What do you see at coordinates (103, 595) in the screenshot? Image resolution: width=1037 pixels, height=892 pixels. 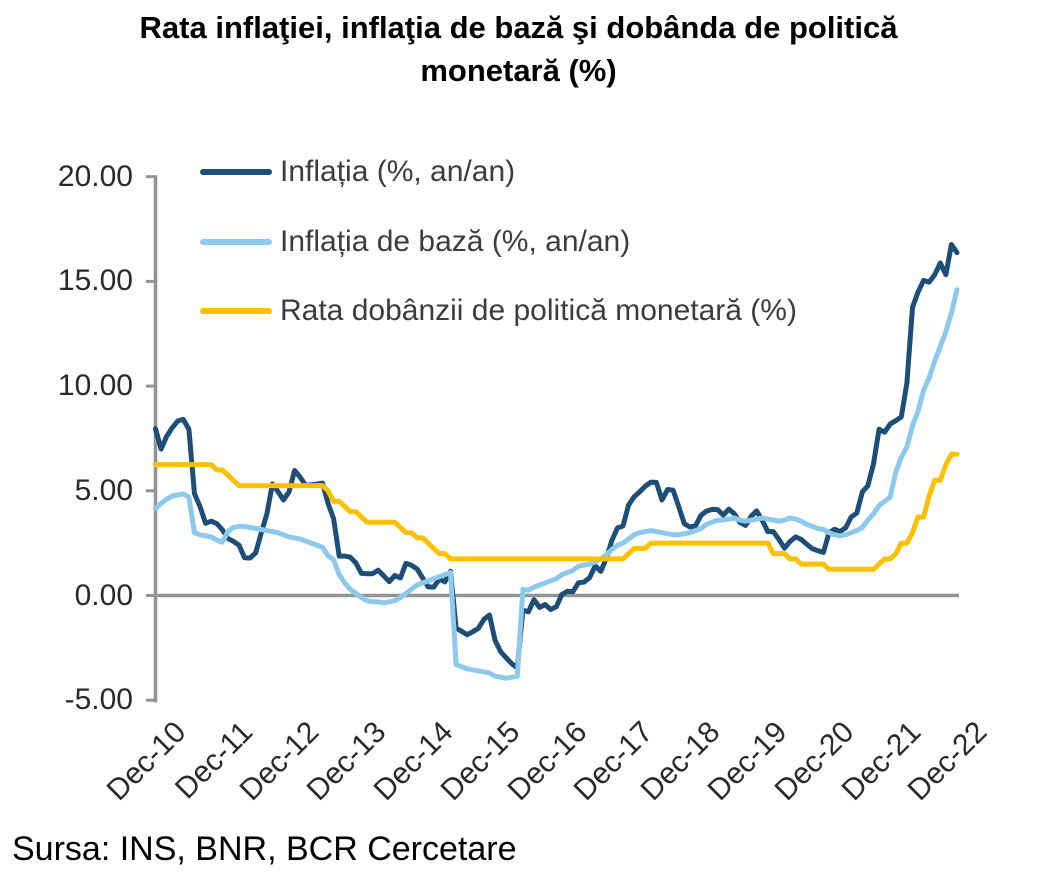 I see `y-tick-label: 0.00` at bounding box center [103, 595].